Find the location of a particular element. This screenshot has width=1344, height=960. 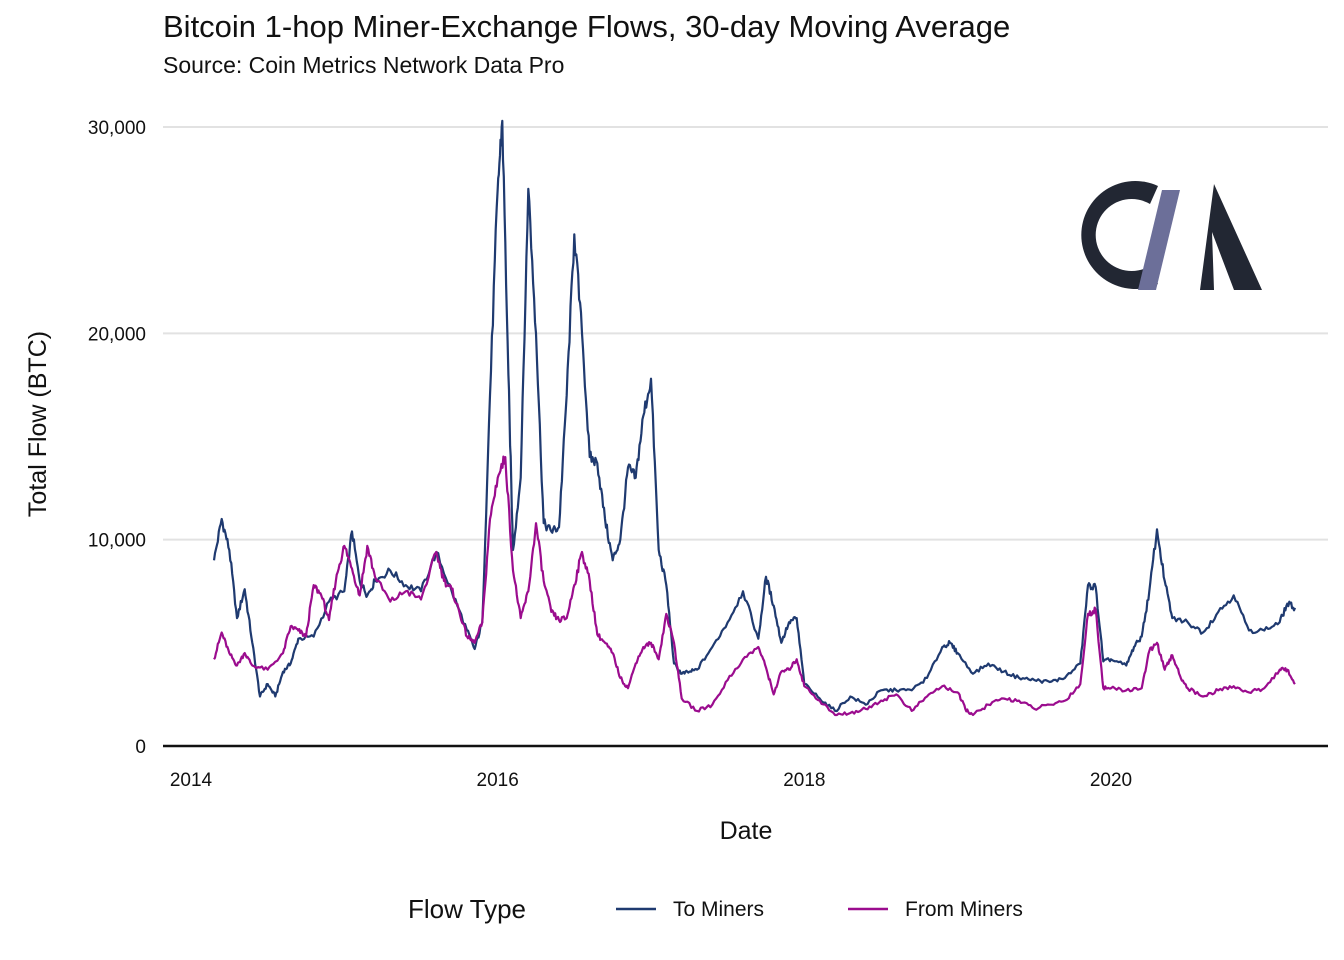

legend-label-to-miners: To Miners is located at coordinates (718, 909).